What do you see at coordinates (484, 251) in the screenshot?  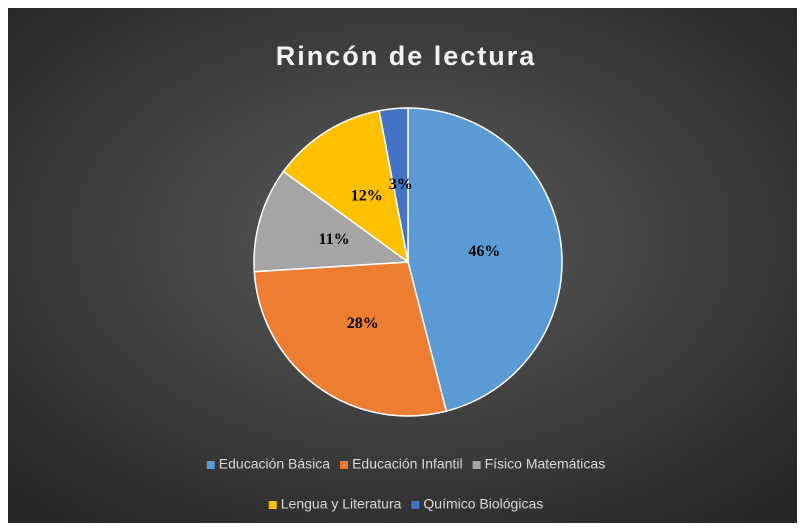 I see `data-label: 46%` at bounding box center [484, 251].